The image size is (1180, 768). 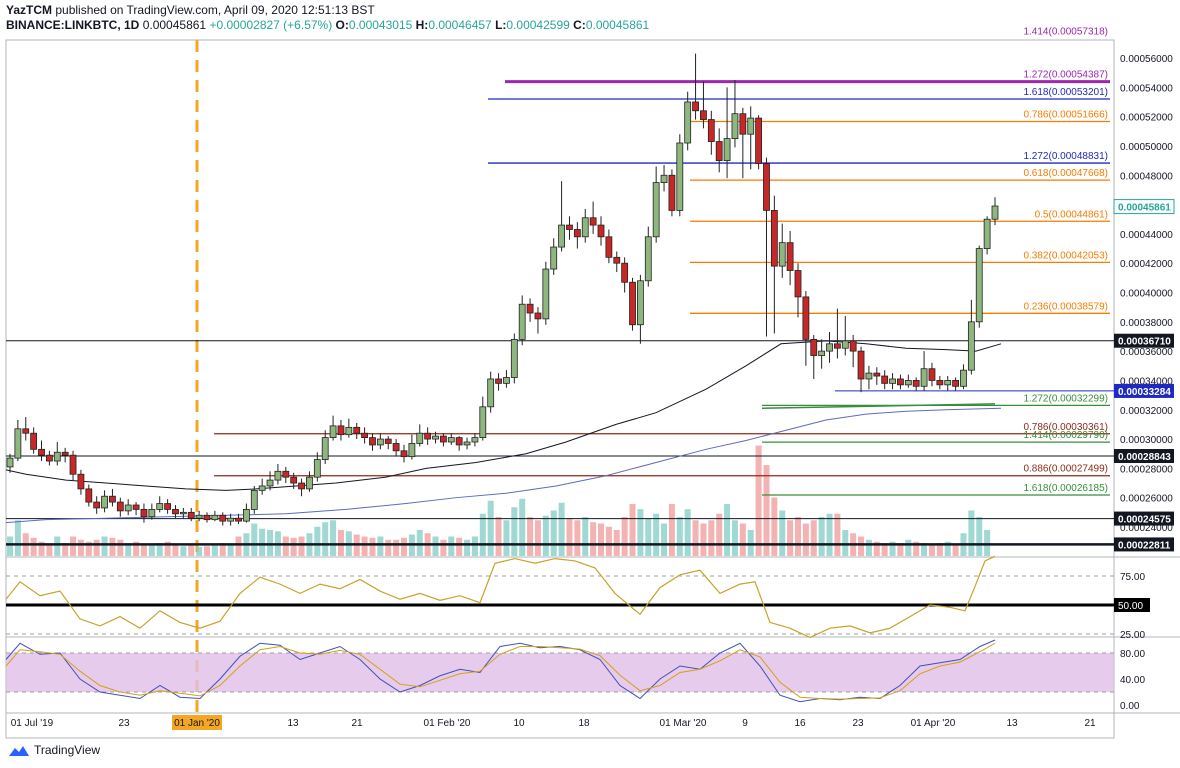 I want to click on time-axis-tick: 10, so click(x=519, y=723).